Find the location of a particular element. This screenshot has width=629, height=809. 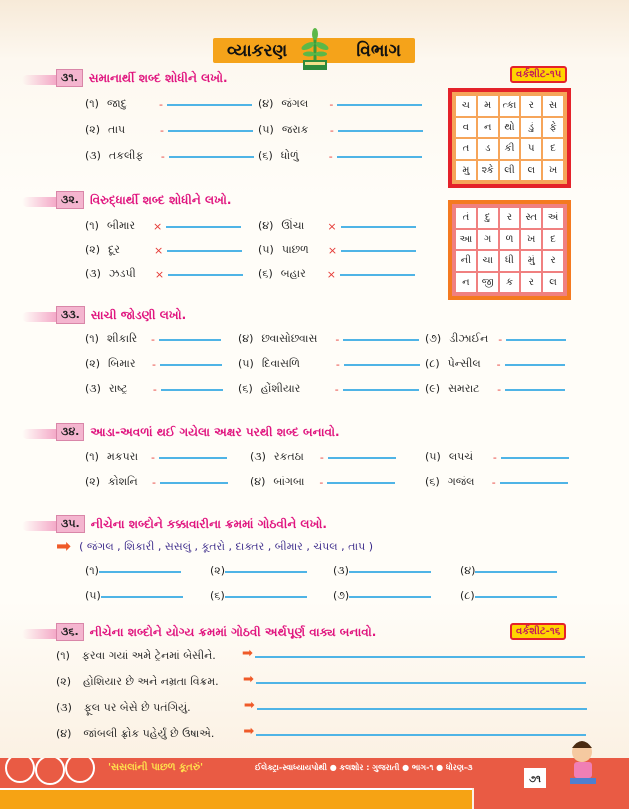

grid-cell: વ is located at coordinates (466, 127).